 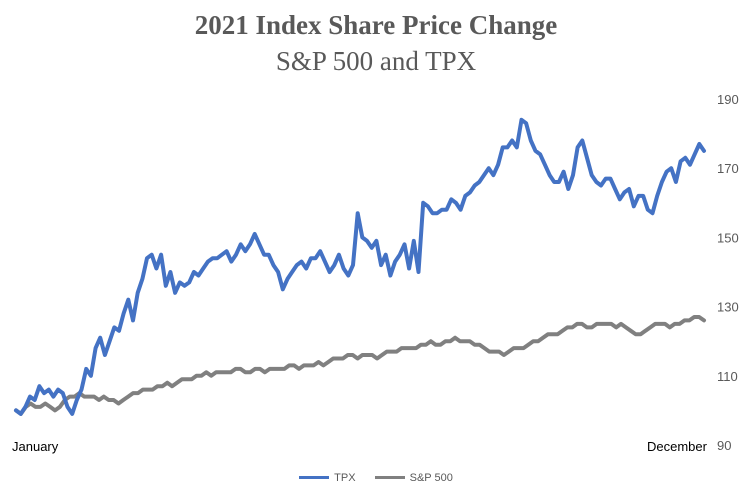 What do you see at coordinates (728, 237) in the screenshot?
I see `y-tick-label-150: 150` at bounding box center [728, 237].